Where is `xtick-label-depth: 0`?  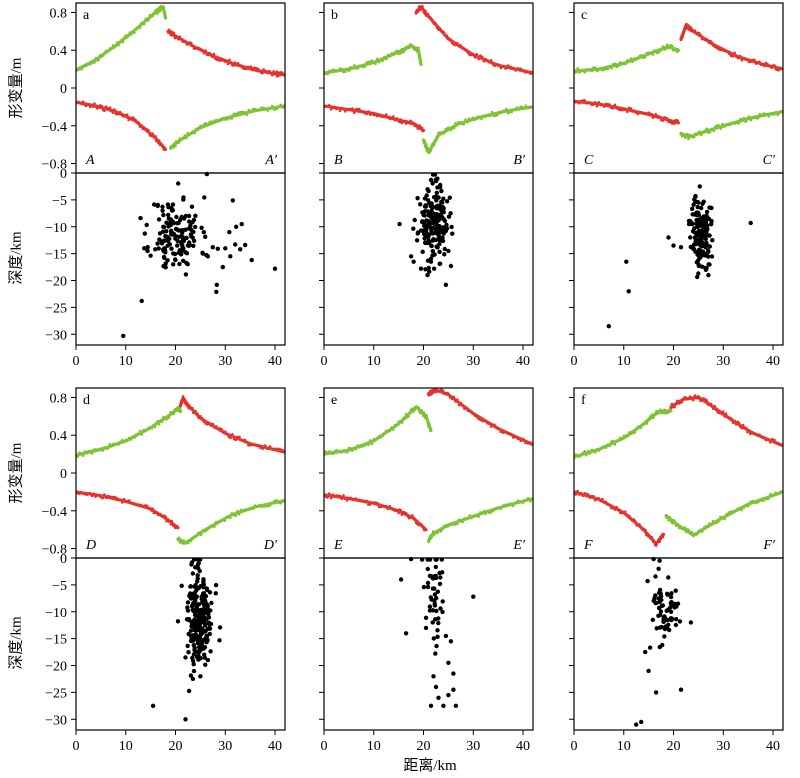 xtick-label-depth: 0 is located at coordinates (76, 361).